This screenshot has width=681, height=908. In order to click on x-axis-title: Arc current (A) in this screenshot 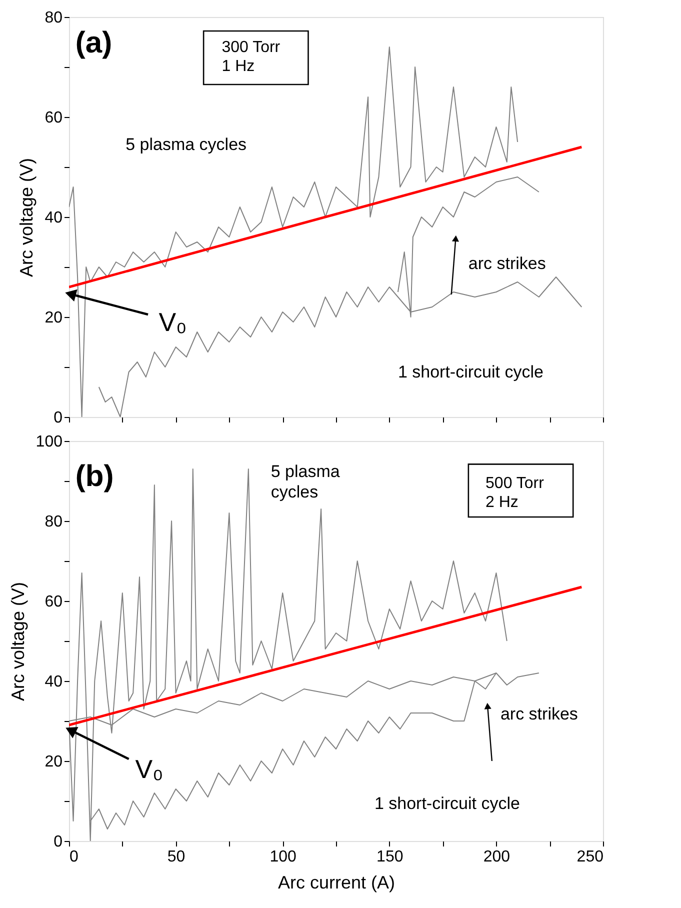, I will do `click(337, 882)`.